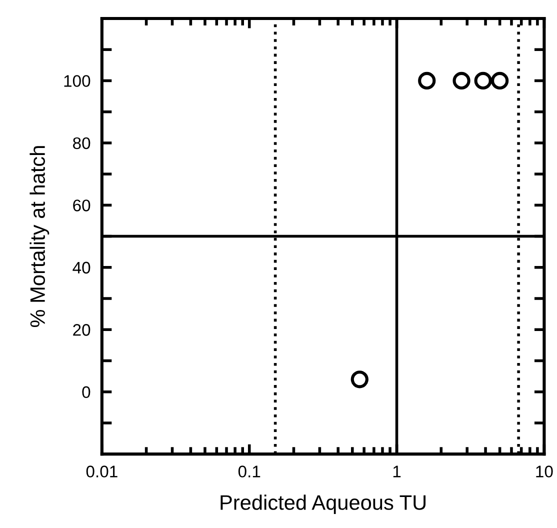  I want to click on y-axis-title: % Mortality at hatch, so click(40, 237).